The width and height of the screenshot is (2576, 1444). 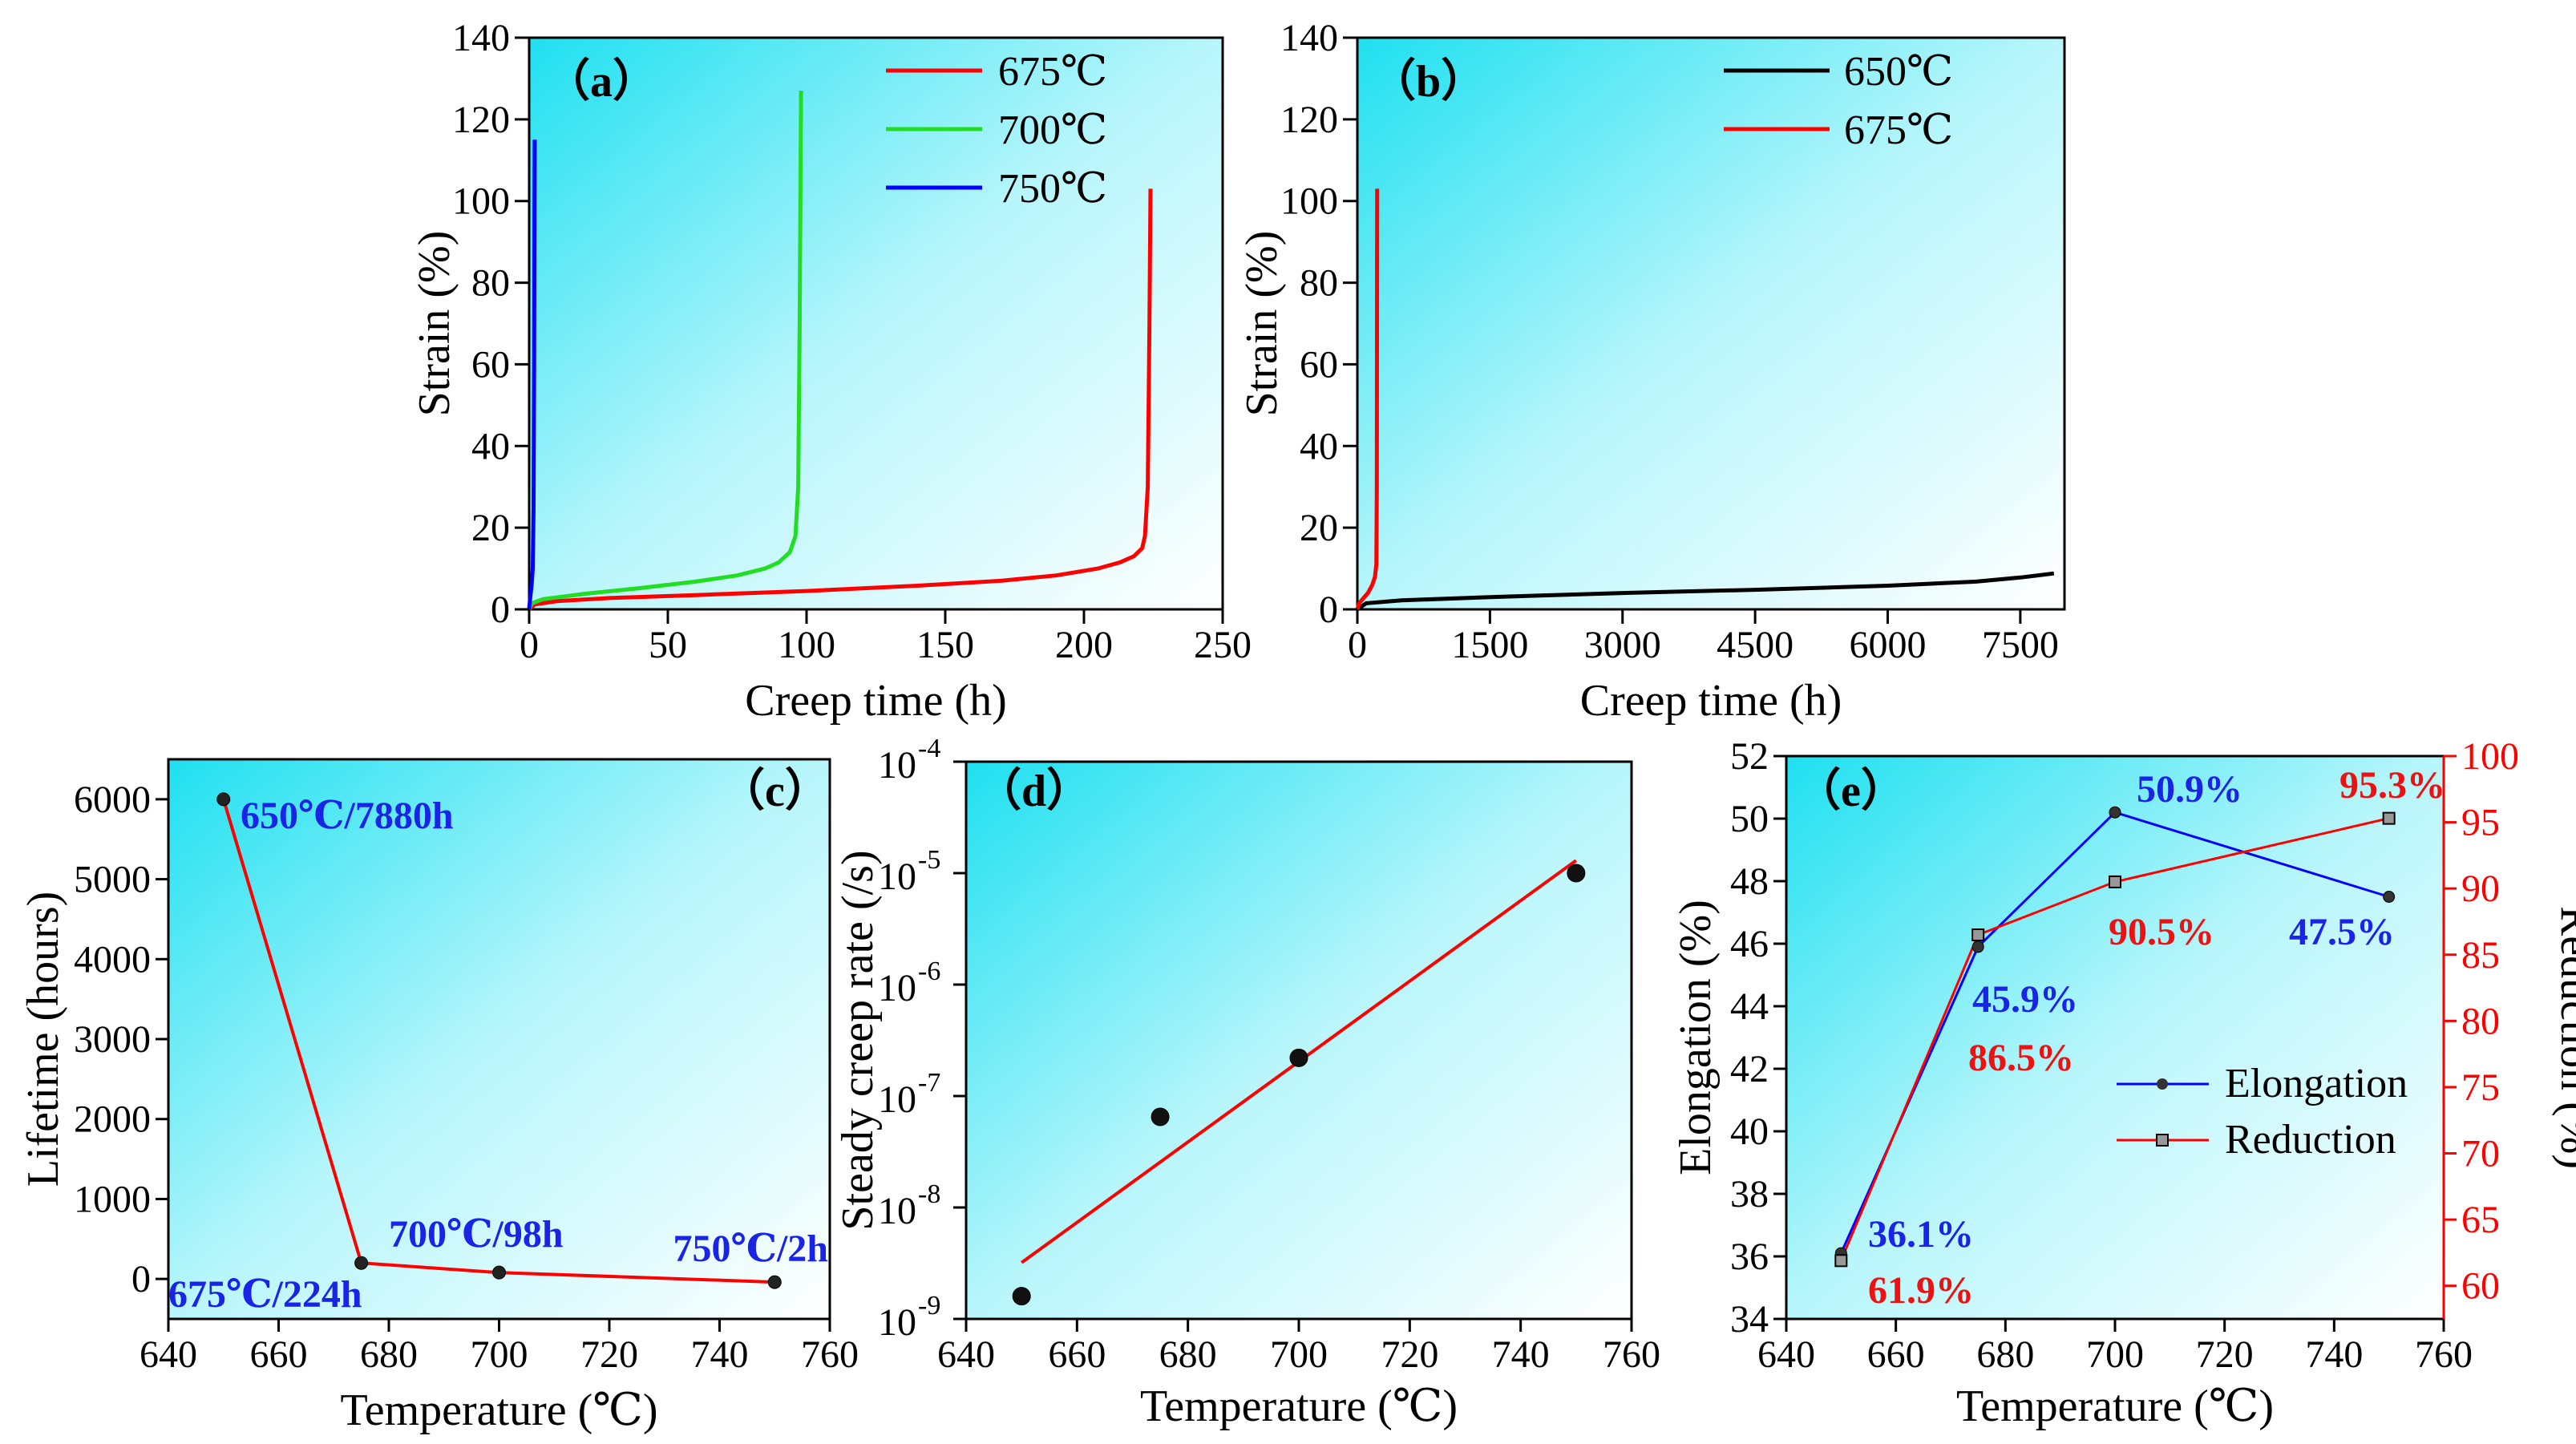 I want to click on panel-c-xtick-label: 660, so click(x=279, y=1354).